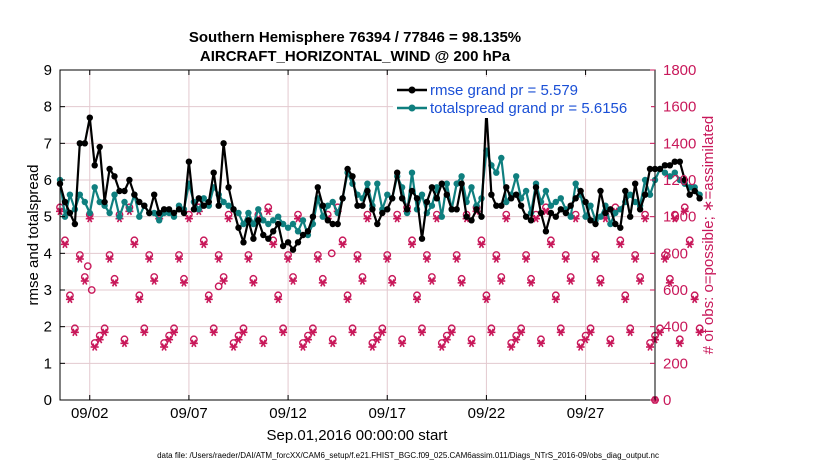 Image resolution: width=830 pixels, height=470 pixels. I want to click on y-right-tick-label: 200, so click(675, 363).